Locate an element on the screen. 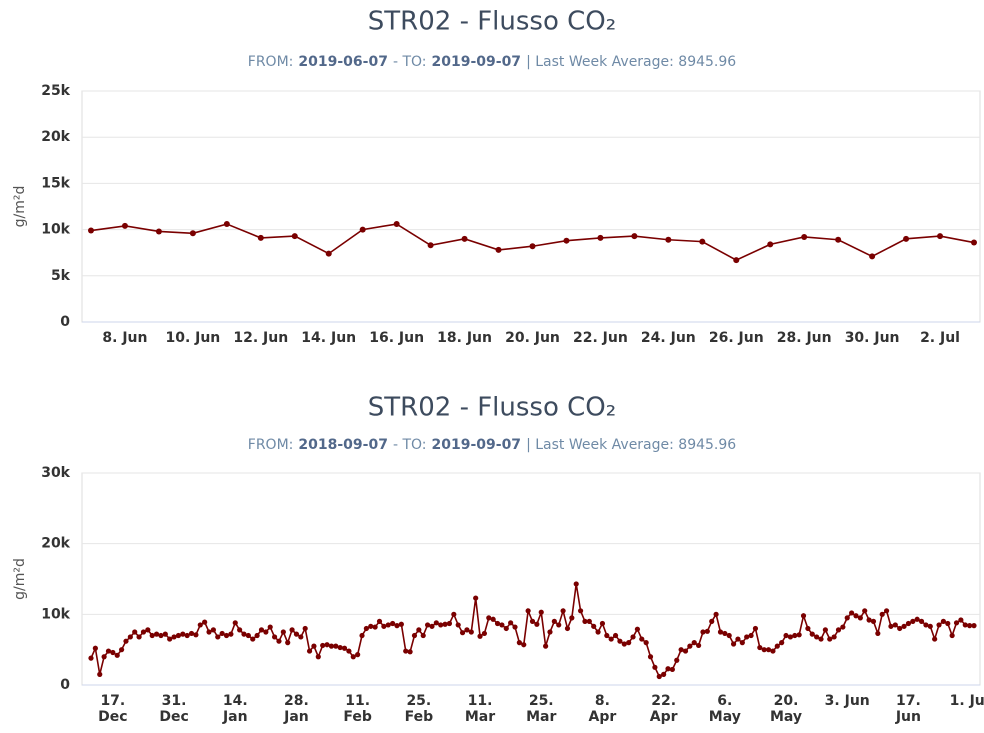 The height and width of the screenshot is (733, 984). x-tick-label: 20. Jun is located at coordinates (532, 338).